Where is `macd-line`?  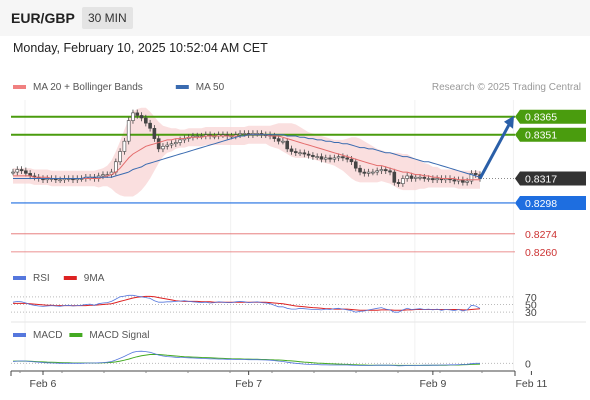 macd-line is located at coordinates (246, 358).